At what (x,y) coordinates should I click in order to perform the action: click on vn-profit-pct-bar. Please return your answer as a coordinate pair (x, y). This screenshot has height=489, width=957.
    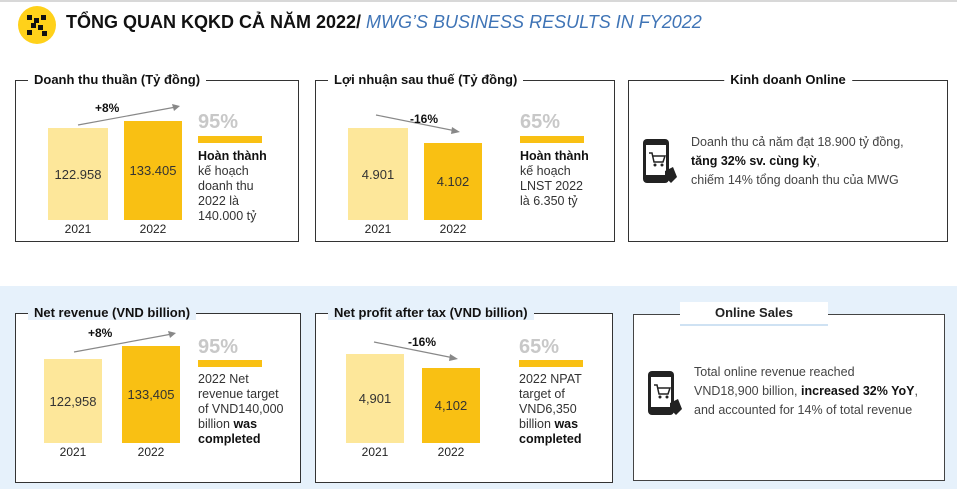
    Looking at the image, I should click on (552, 139).